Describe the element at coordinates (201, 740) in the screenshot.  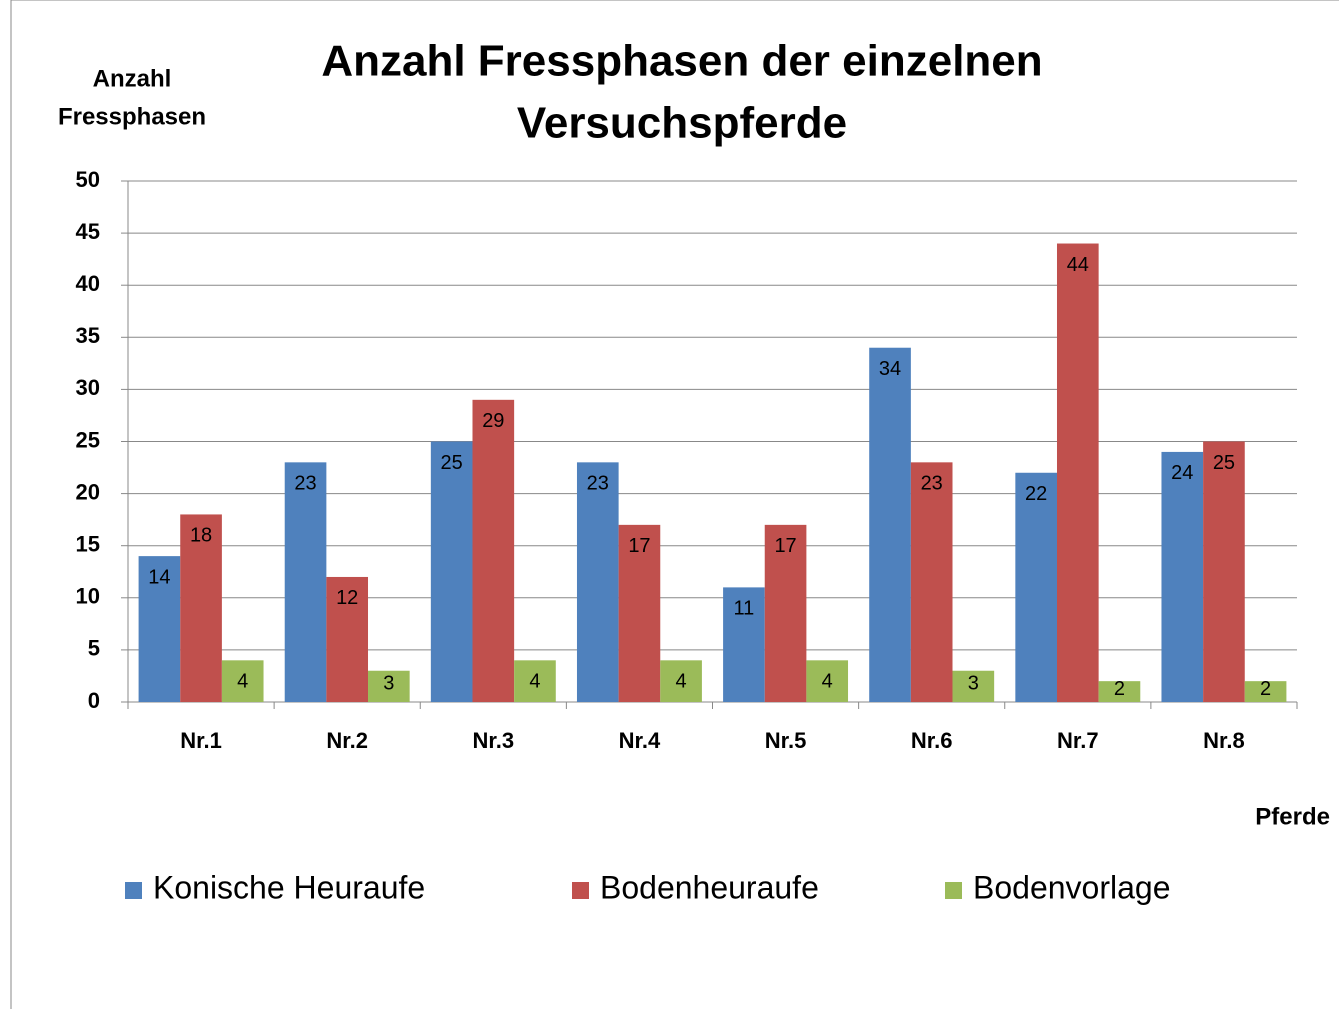
I see `x-tick-label: Nr.1` at that location.